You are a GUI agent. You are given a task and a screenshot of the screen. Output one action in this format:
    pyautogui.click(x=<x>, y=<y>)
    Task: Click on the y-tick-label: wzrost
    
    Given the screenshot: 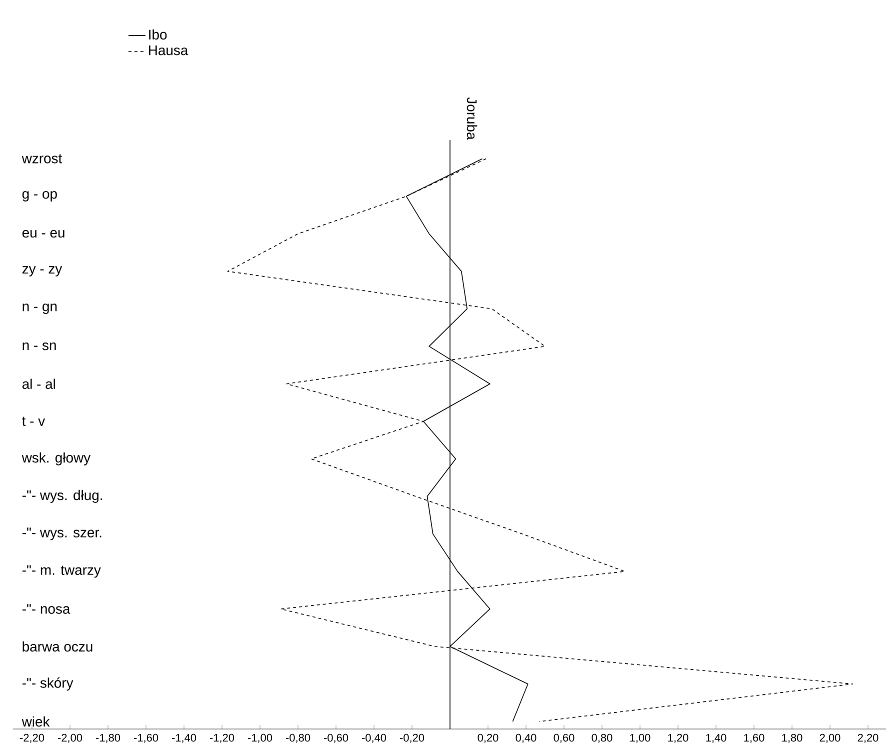 What is the action you would take?
    pyautogui.click(x=42, y=159)
    